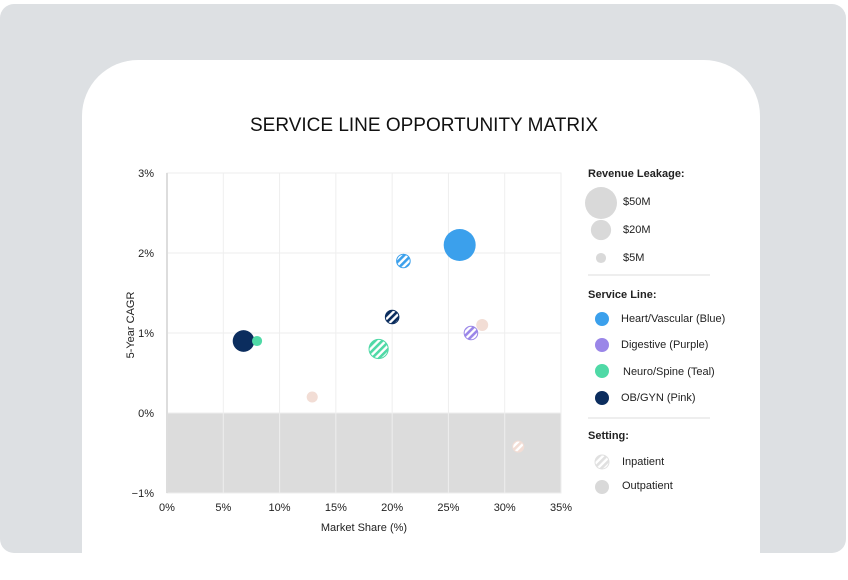 The width and height of the screenshot is (848, 580). Describe the element at coordinates (634, 258) in the screenshot. I see `legend-size-label: $5M` at that location.